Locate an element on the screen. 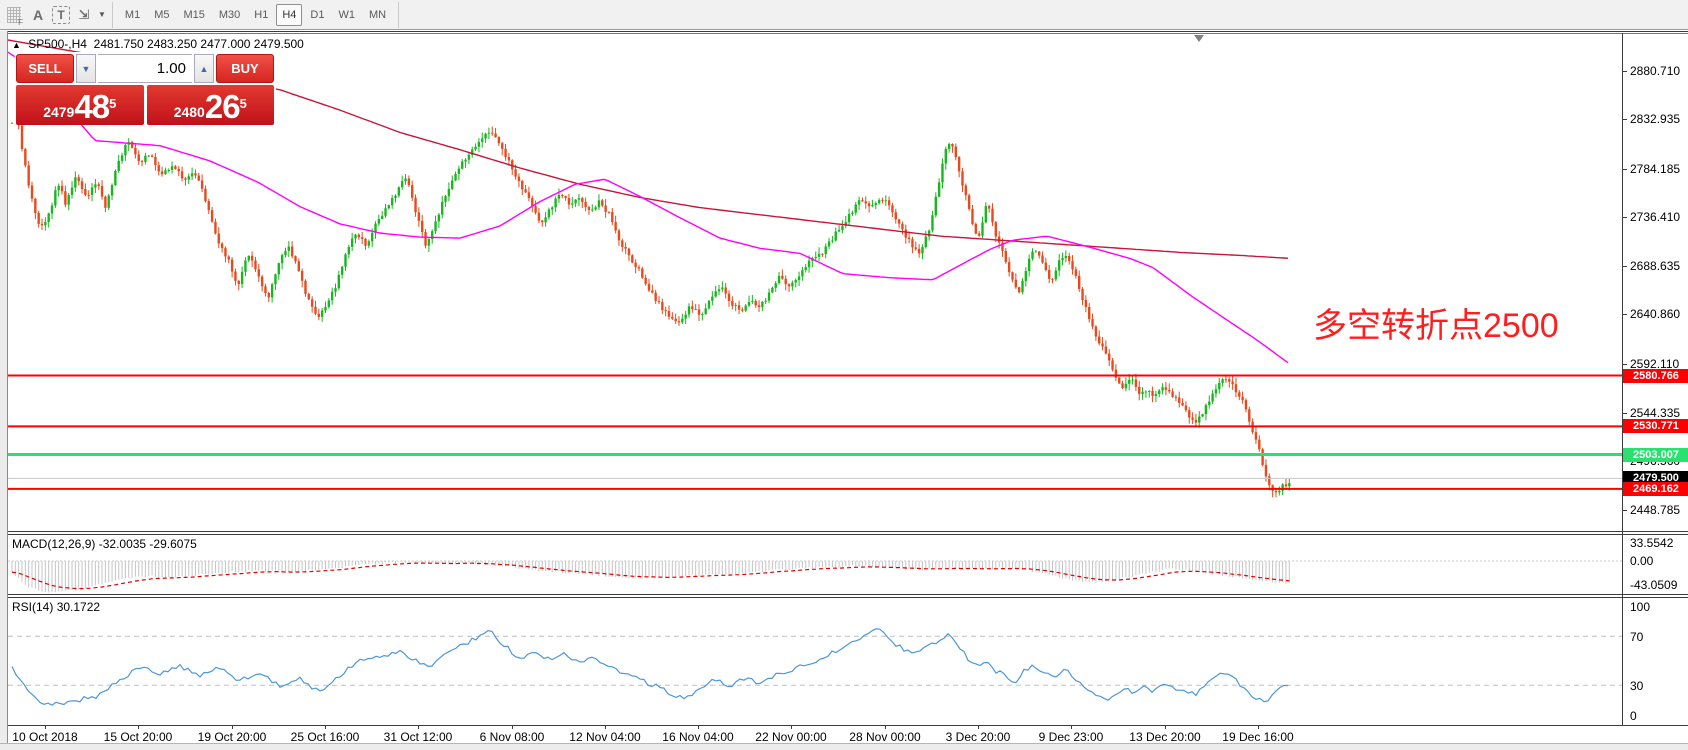  timeframe-button-d1: D1 is located at coordinates (317, 14).